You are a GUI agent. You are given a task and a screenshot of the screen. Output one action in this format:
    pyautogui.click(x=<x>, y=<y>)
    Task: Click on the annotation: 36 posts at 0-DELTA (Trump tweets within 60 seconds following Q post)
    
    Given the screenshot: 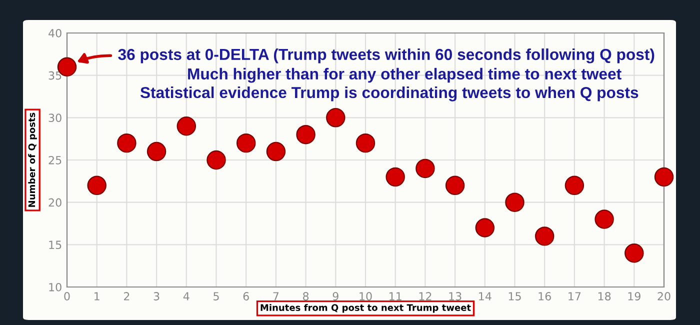 What is the action you would take?
    pyautogui.click(x=386, y=56)
    